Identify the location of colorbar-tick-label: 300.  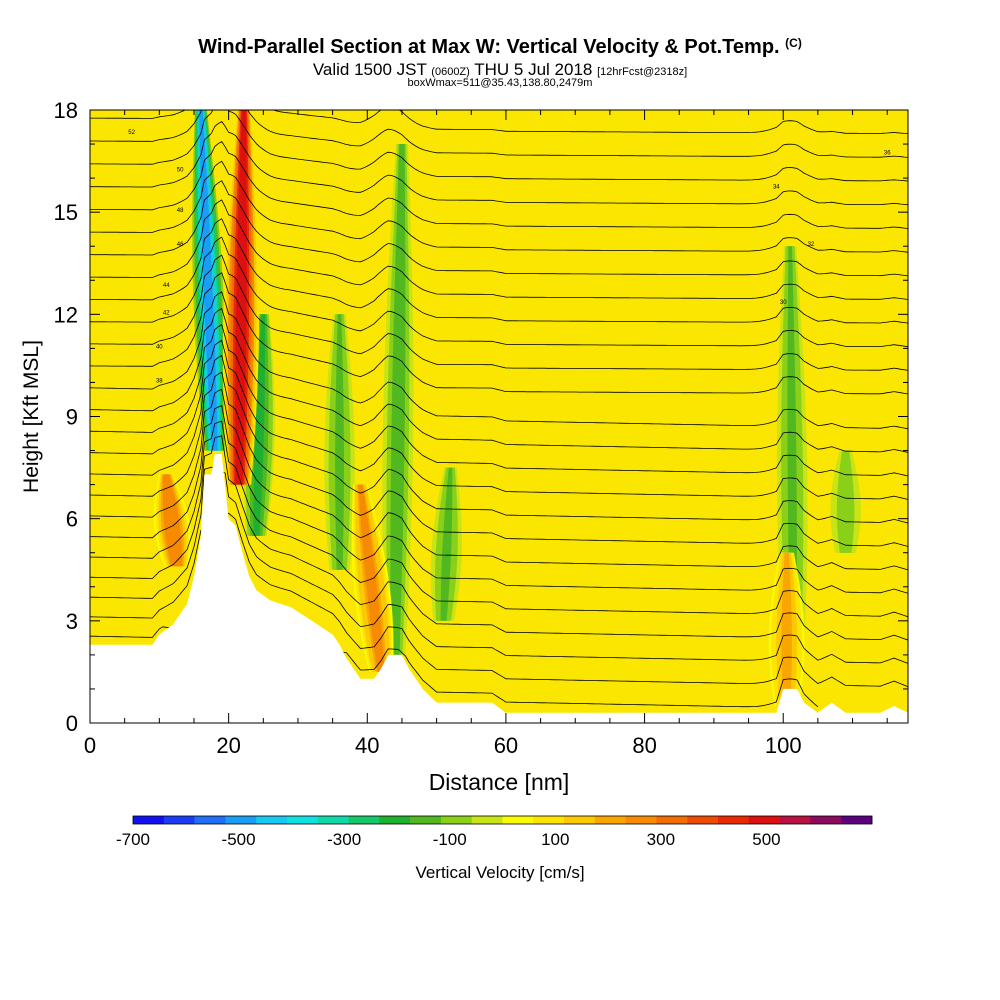
(661, 839).